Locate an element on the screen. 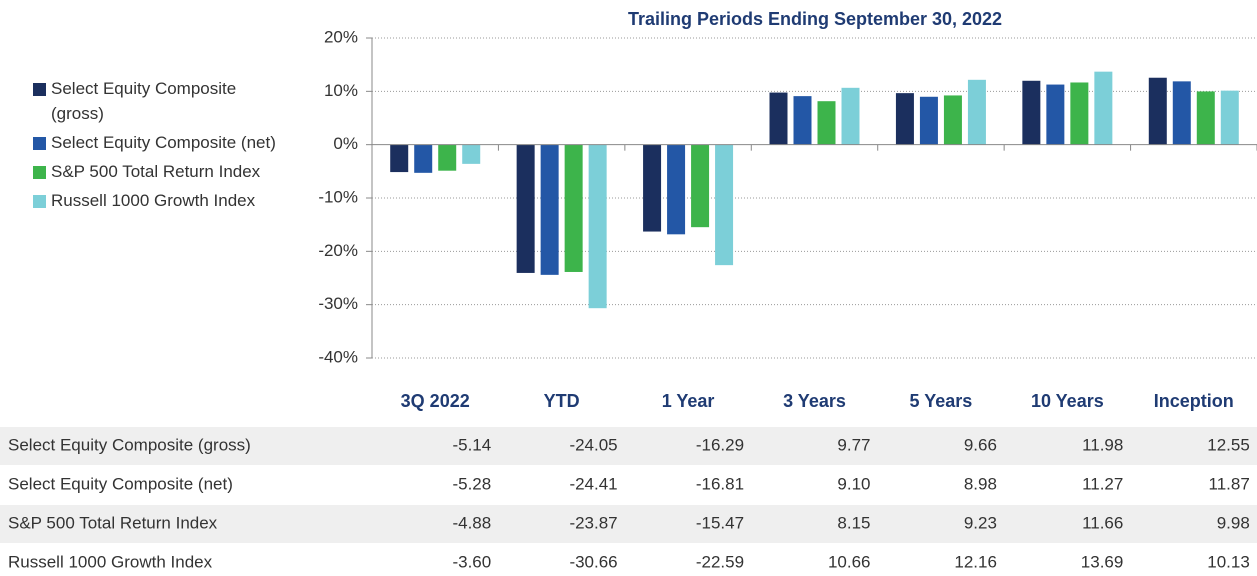 The image size is (1257, 576). legend-item: Select Equity Composite (gross) is located at coordinates (158, 101).